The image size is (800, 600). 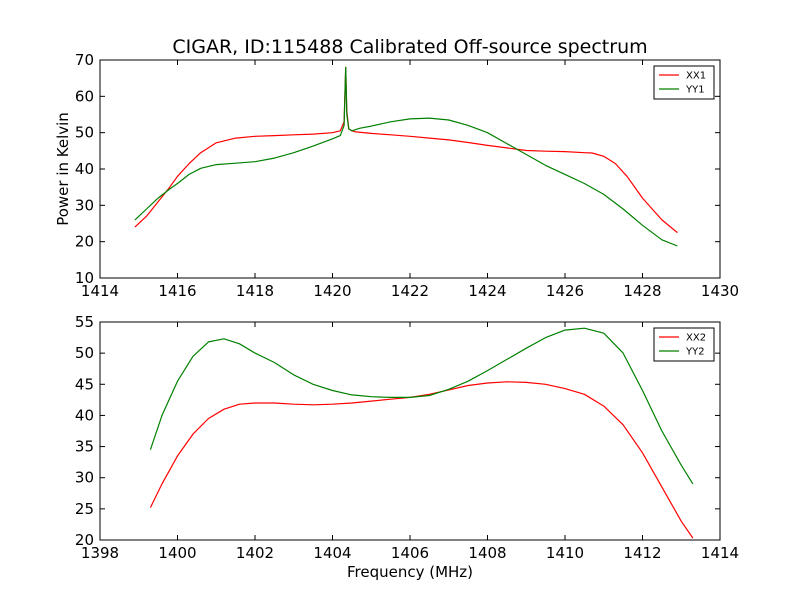 What do you see at coordinates (487, 291) in the screenshot?
I see `panel-top-x-tick-label: 1424` at bounding box center [487, 291].